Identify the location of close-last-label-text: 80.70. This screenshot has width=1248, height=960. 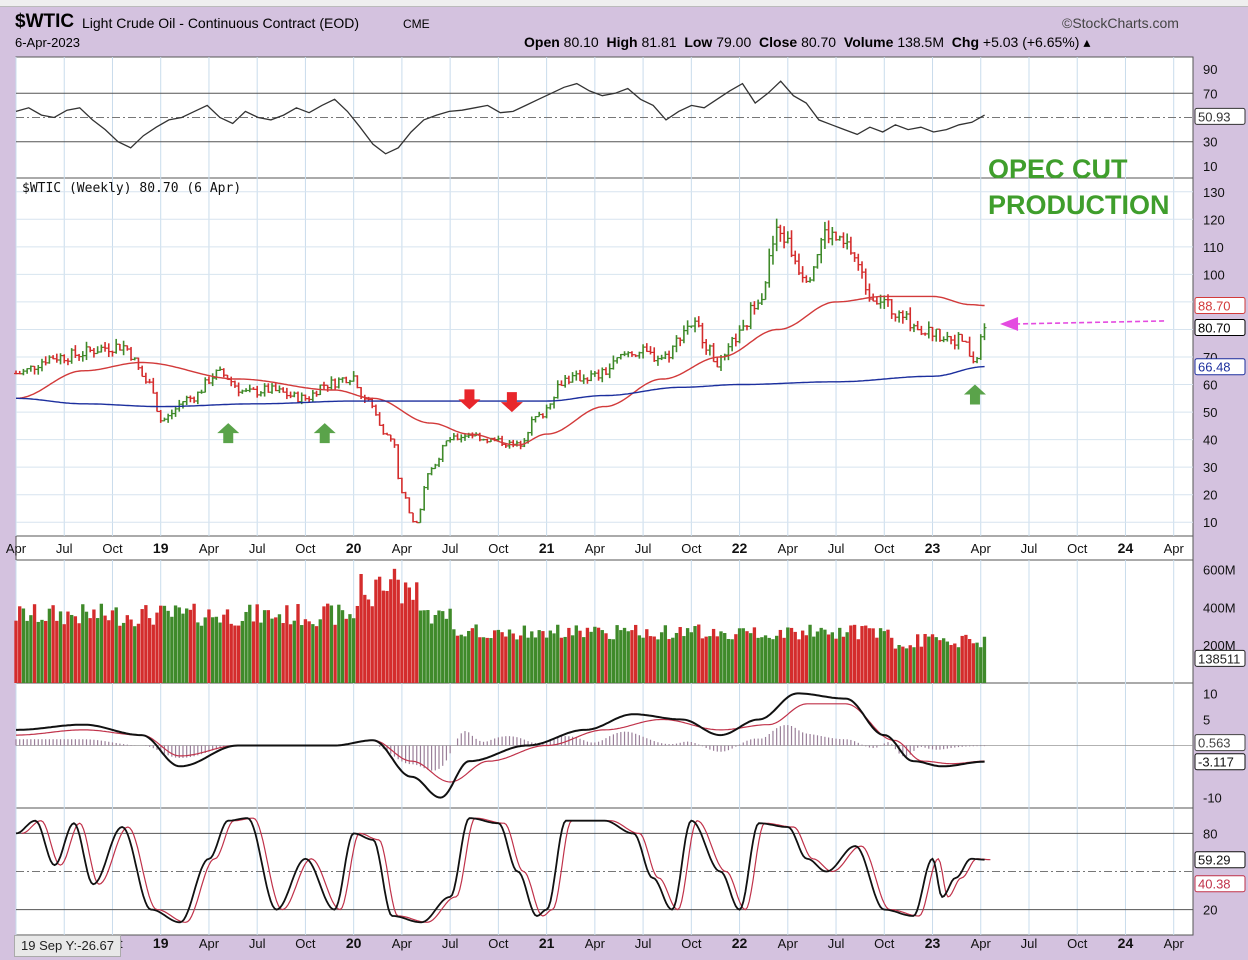
(1214, 328).